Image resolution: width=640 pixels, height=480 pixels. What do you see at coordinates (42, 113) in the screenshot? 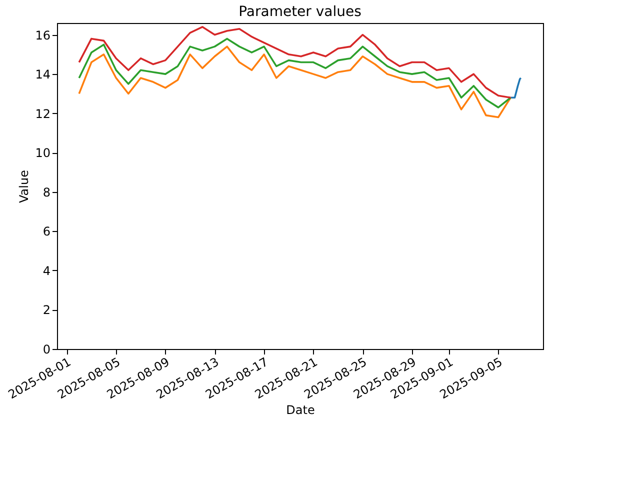
I see `y-tick-label: 12` at bounding box center [42, 113].